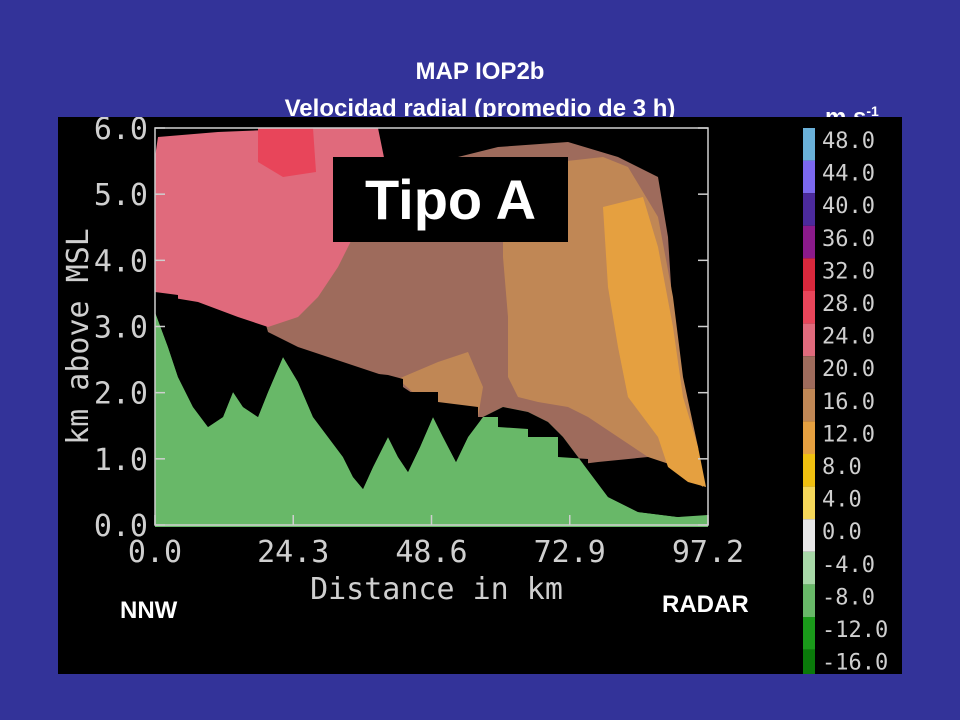 The height and width of the screenshot is (720, 960). What do you see at coordinates (842, 532) in the screenshot?
I see `colorbar-level-12: 0.0` at bounding box center [842, 532].